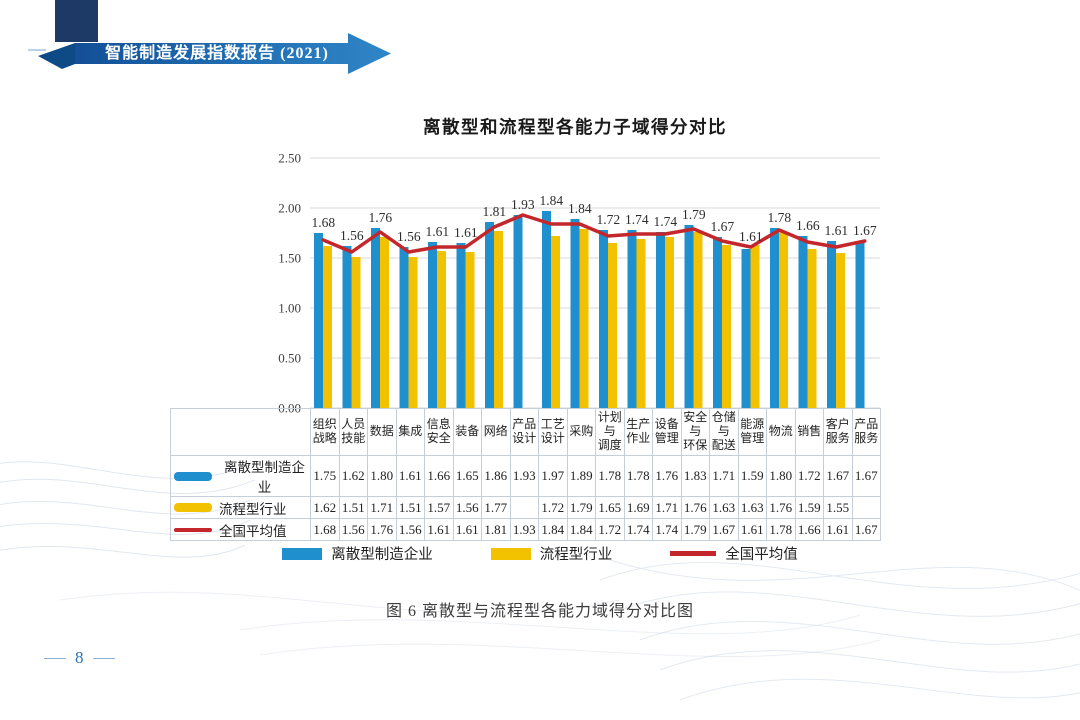  Describe the element at coordinates (752, 432) in the screenshot. I see `category-header-cell: 能源 管理` at that location.